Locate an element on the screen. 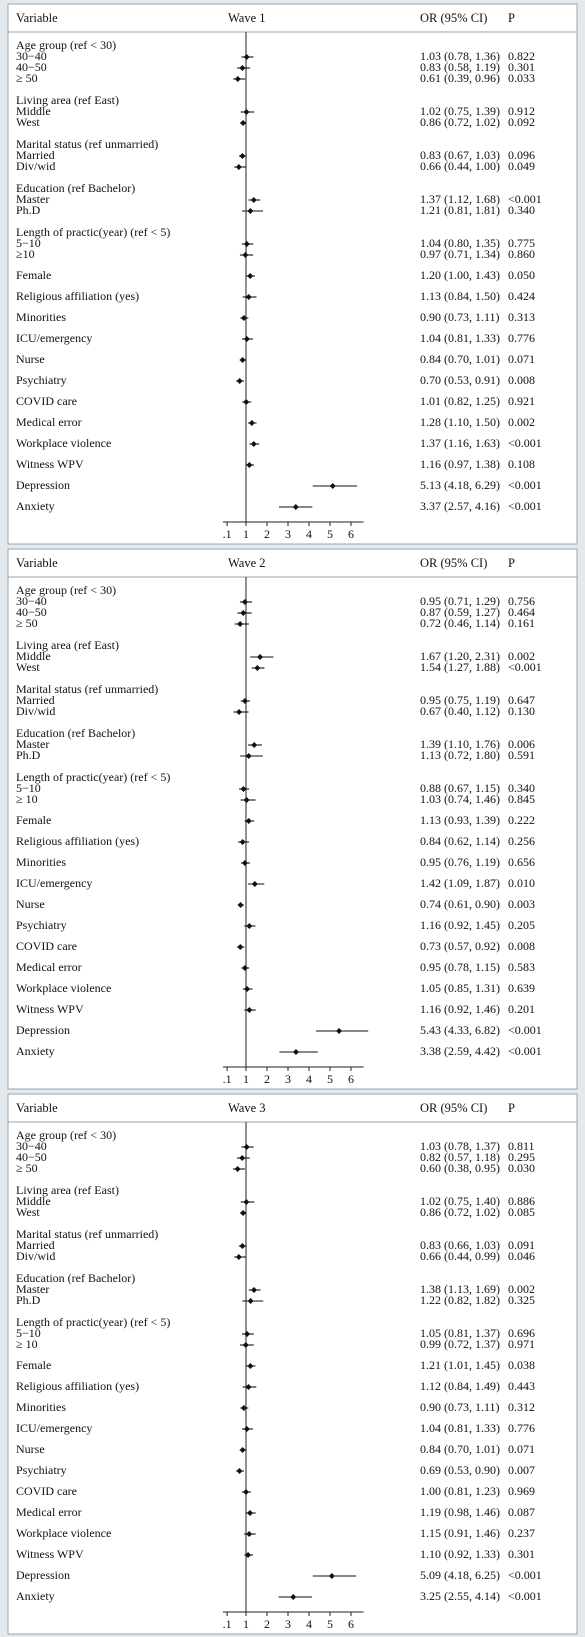 This screenshot has width=585, height=1637. p-value: 0.696 is located at coordinates (521, 1333).